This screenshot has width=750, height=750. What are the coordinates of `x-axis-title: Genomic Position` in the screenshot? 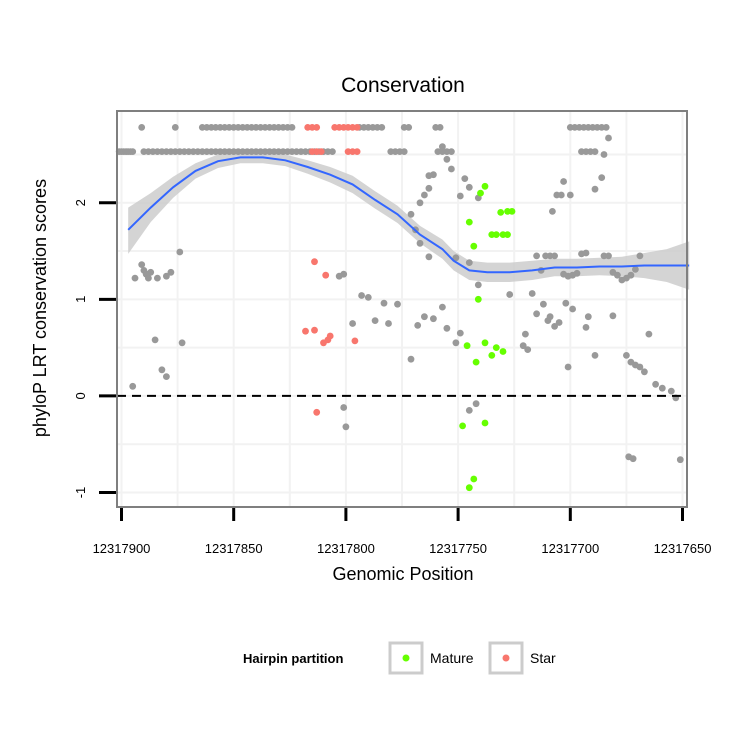 It's located at (402, 574).